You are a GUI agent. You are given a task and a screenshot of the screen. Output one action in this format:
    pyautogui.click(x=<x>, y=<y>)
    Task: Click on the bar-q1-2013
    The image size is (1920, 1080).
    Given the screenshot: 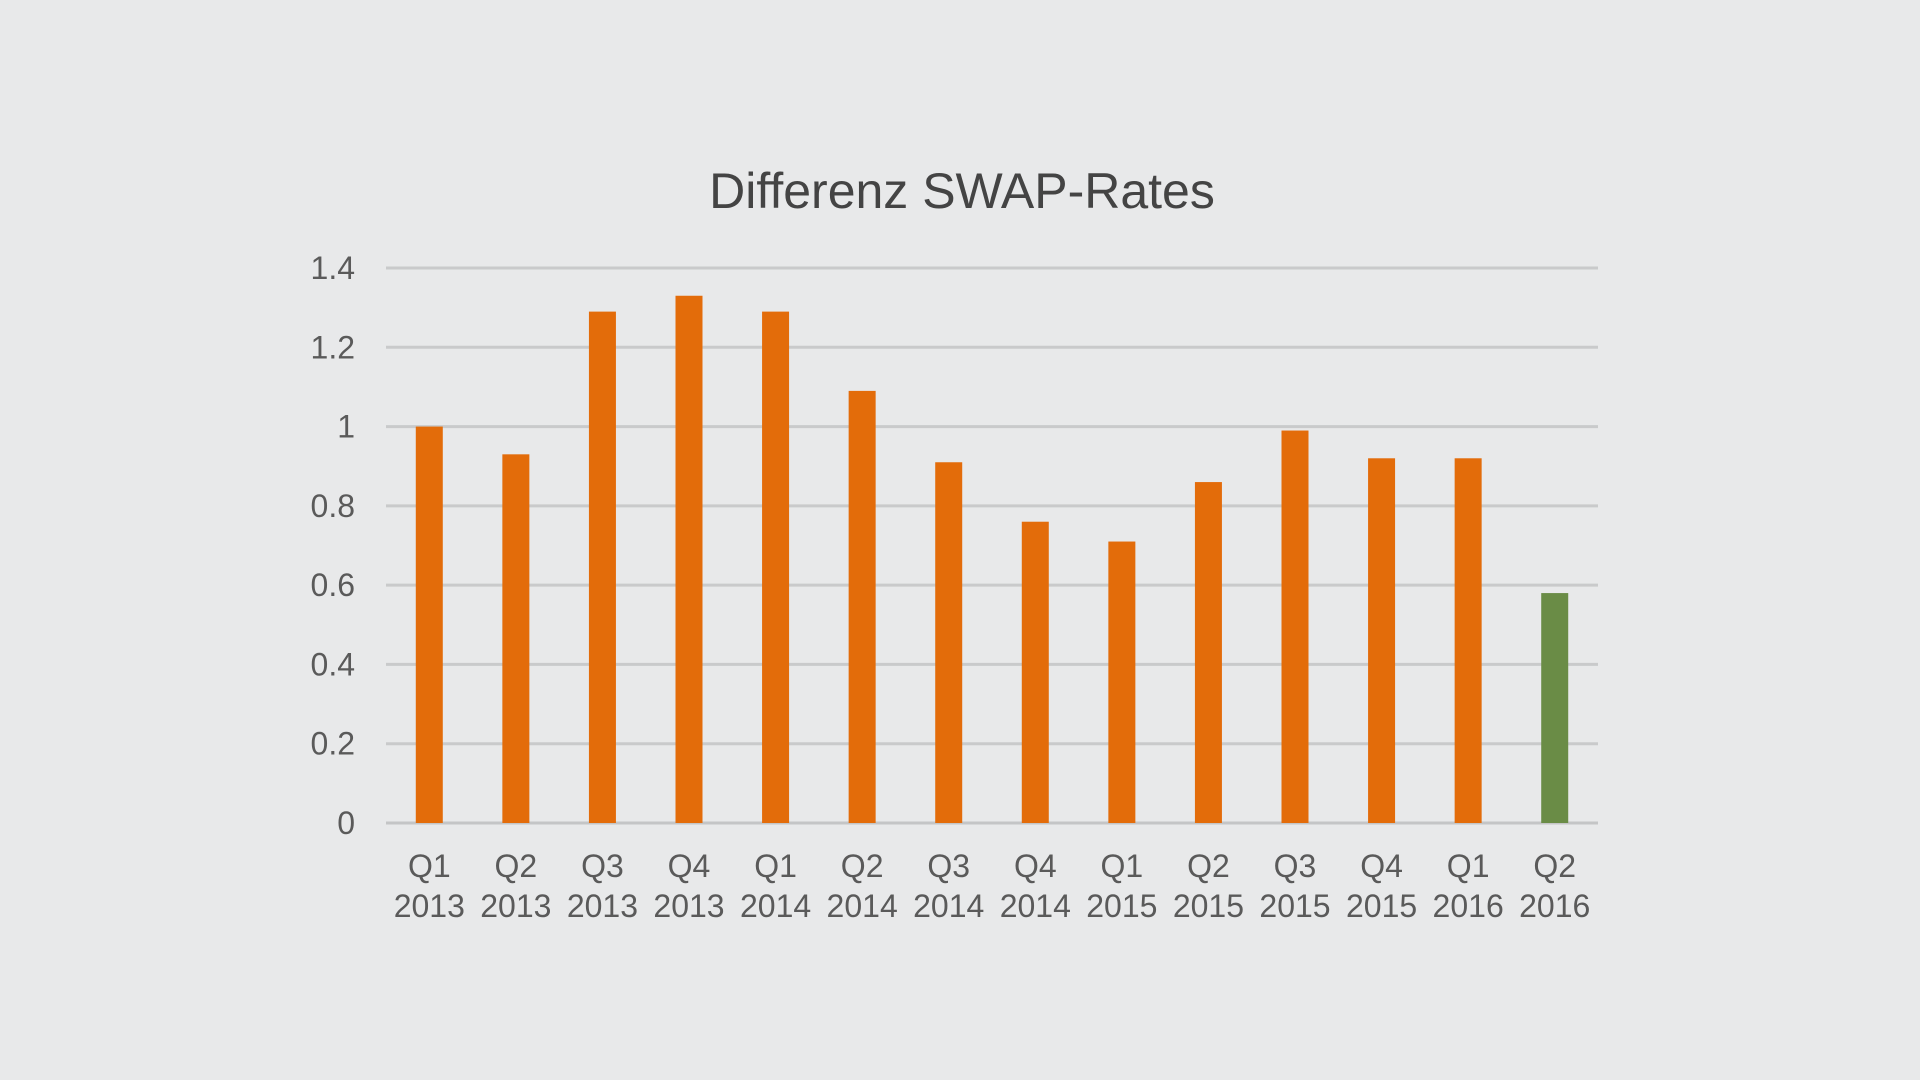 What is the action you would take?
    pyautogui.click(x=429, y=624)
    